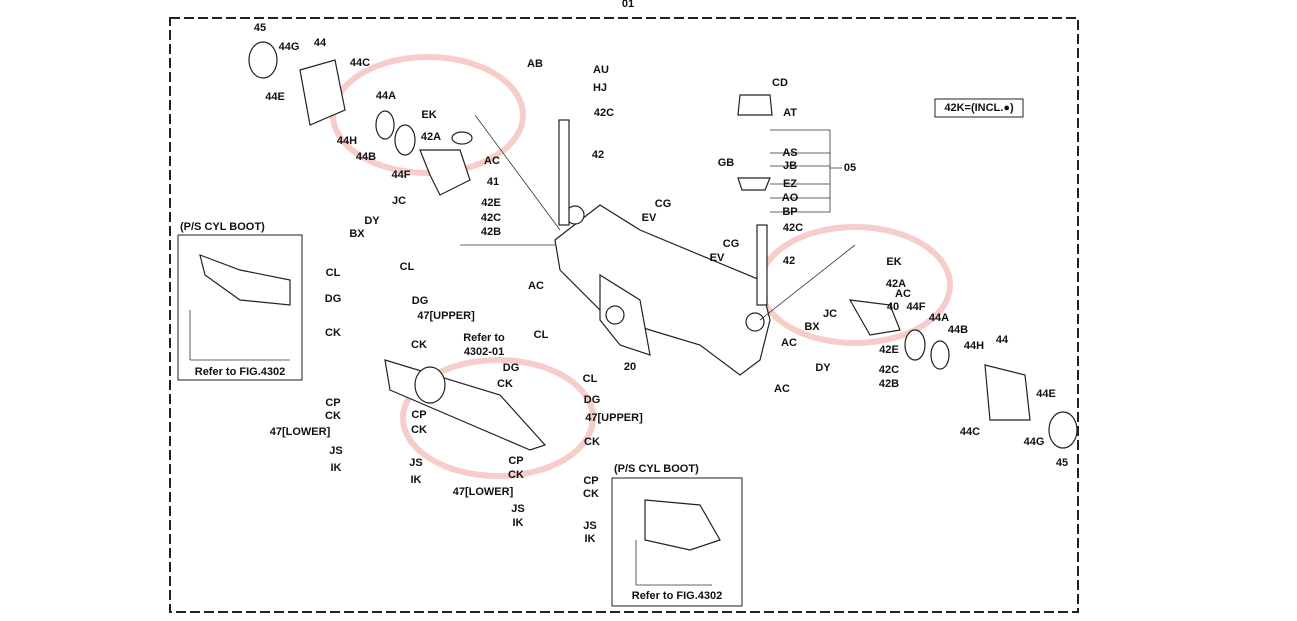 This screenshot has width=1297, height=621. What do you see at coordinates (790, 198) in the screenshot?
I see `callout: AO` at bounding box center [790, 198].